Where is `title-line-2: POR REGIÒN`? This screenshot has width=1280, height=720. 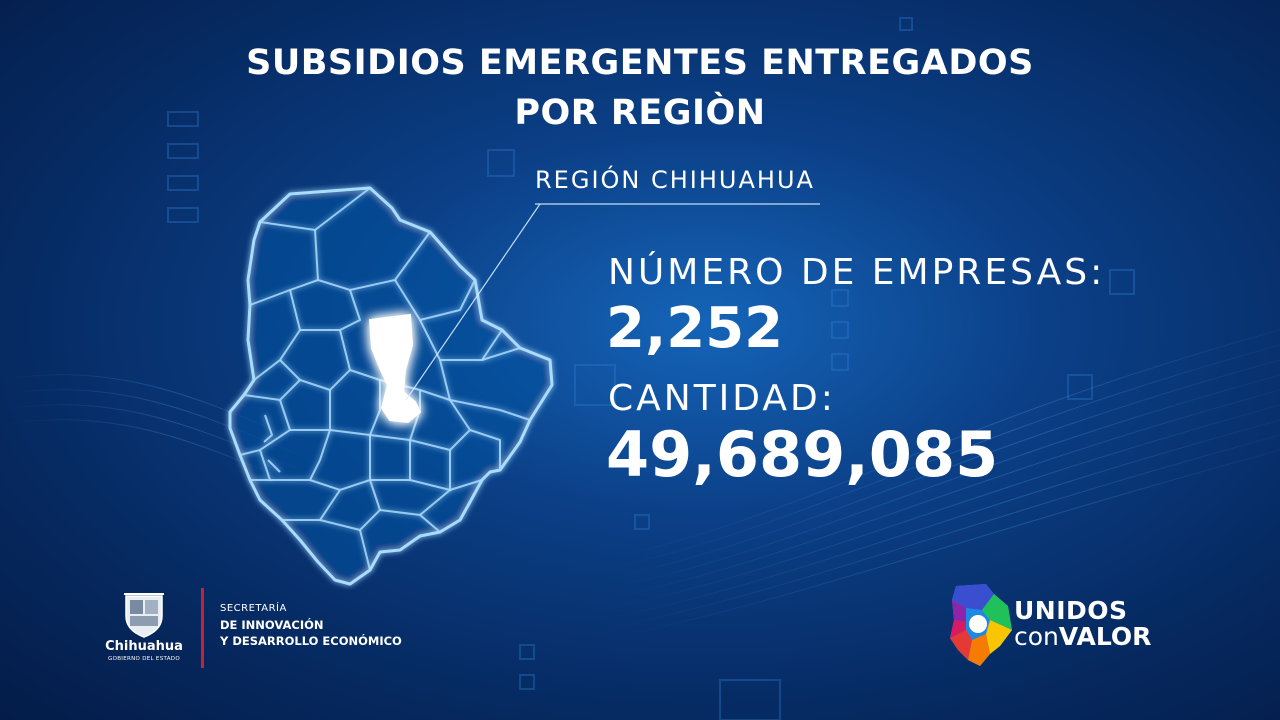 title-line-2: POR REGIÒN is located at coordinates (640, 113).